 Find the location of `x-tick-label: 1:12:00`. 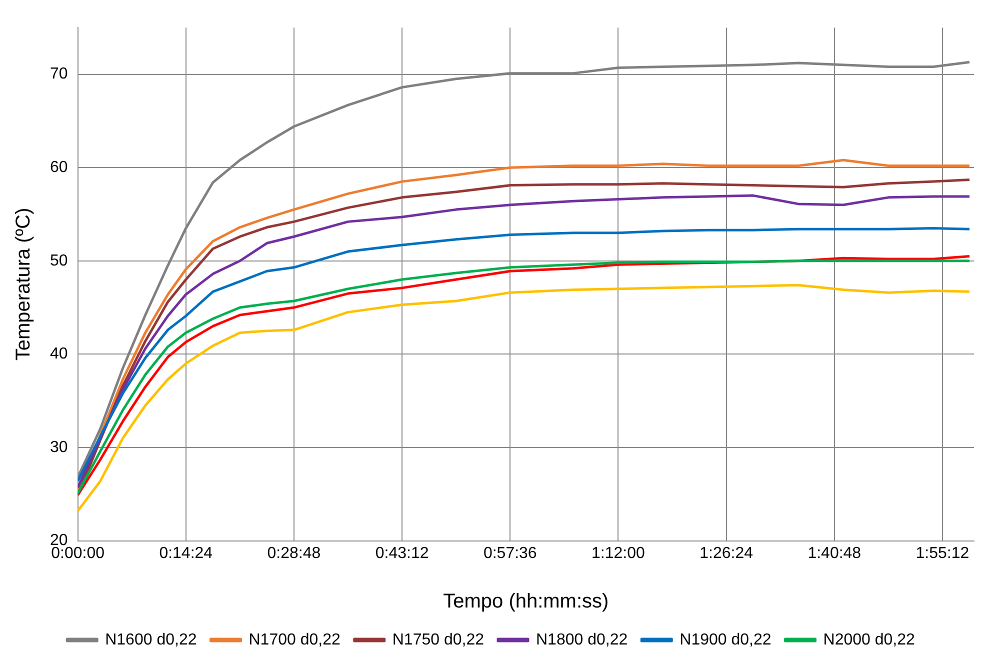

x-tick-label: 1:12:00 is located at coordinates (619, 553).